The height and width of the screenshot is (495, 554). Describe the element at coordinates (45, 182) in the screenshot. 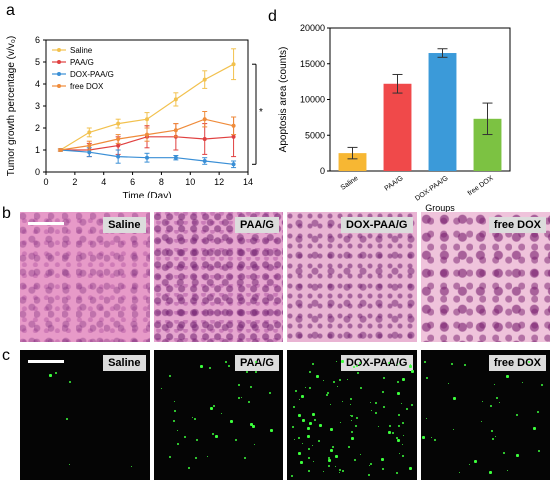

I see `x-tick-label: 0` at that location.